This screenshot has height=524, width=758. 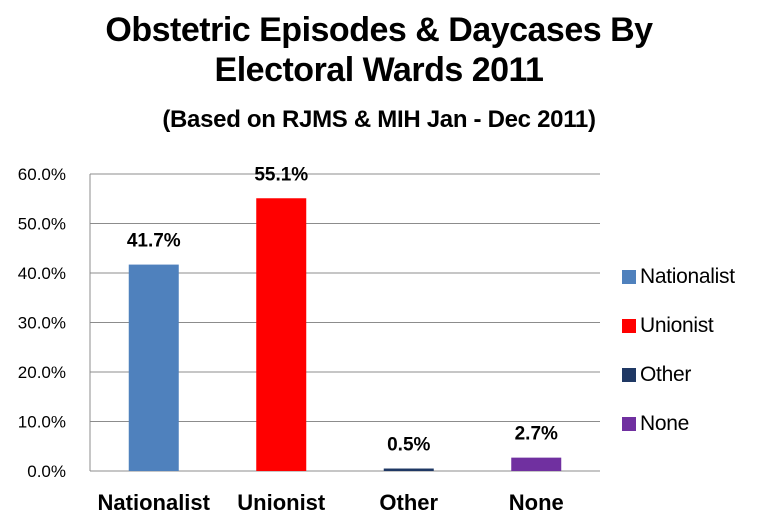 I want to click on x-tick-label: Other, so click(x=408, y=502).